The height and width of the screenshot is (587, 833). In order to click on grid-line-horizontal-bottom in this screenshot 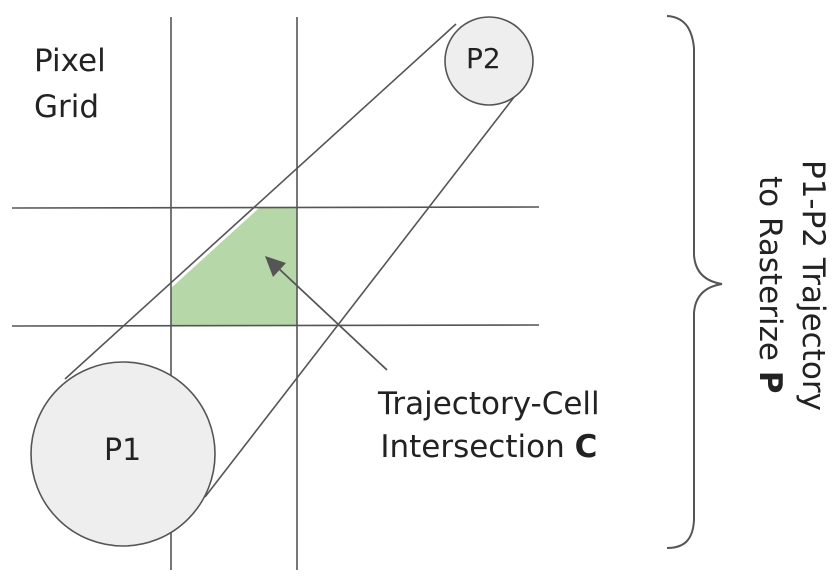, I will do `click(275, 325)`.